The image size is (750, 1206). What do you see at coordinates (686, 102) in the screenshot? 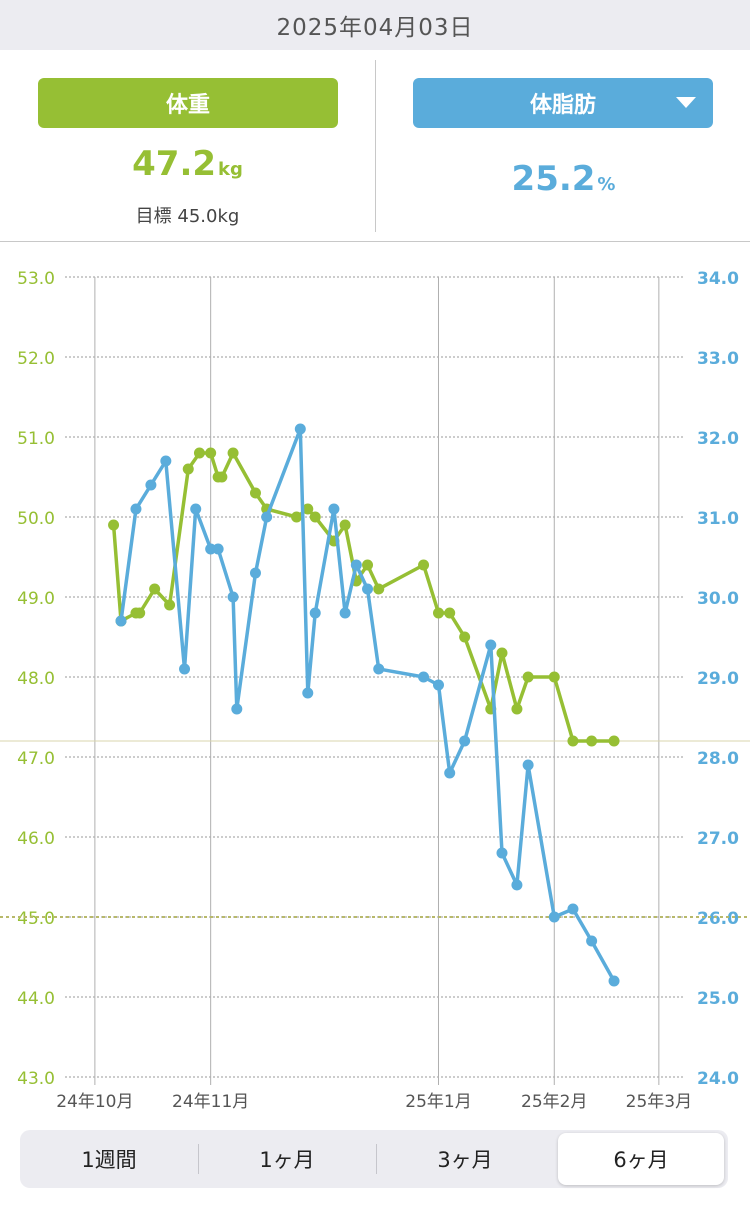
I see `caret-down-icon` at bounding box center [686, 102].